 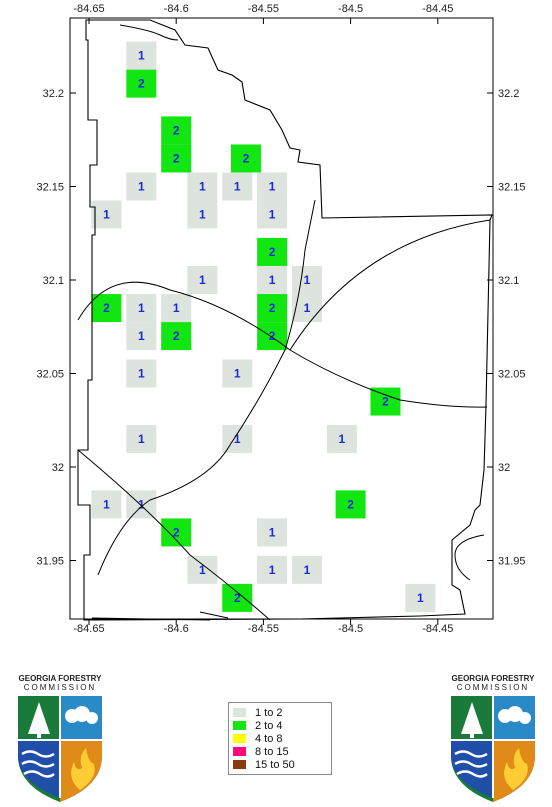 I want to click on legend-item: 1 to 2, so click(x=280, y=712).